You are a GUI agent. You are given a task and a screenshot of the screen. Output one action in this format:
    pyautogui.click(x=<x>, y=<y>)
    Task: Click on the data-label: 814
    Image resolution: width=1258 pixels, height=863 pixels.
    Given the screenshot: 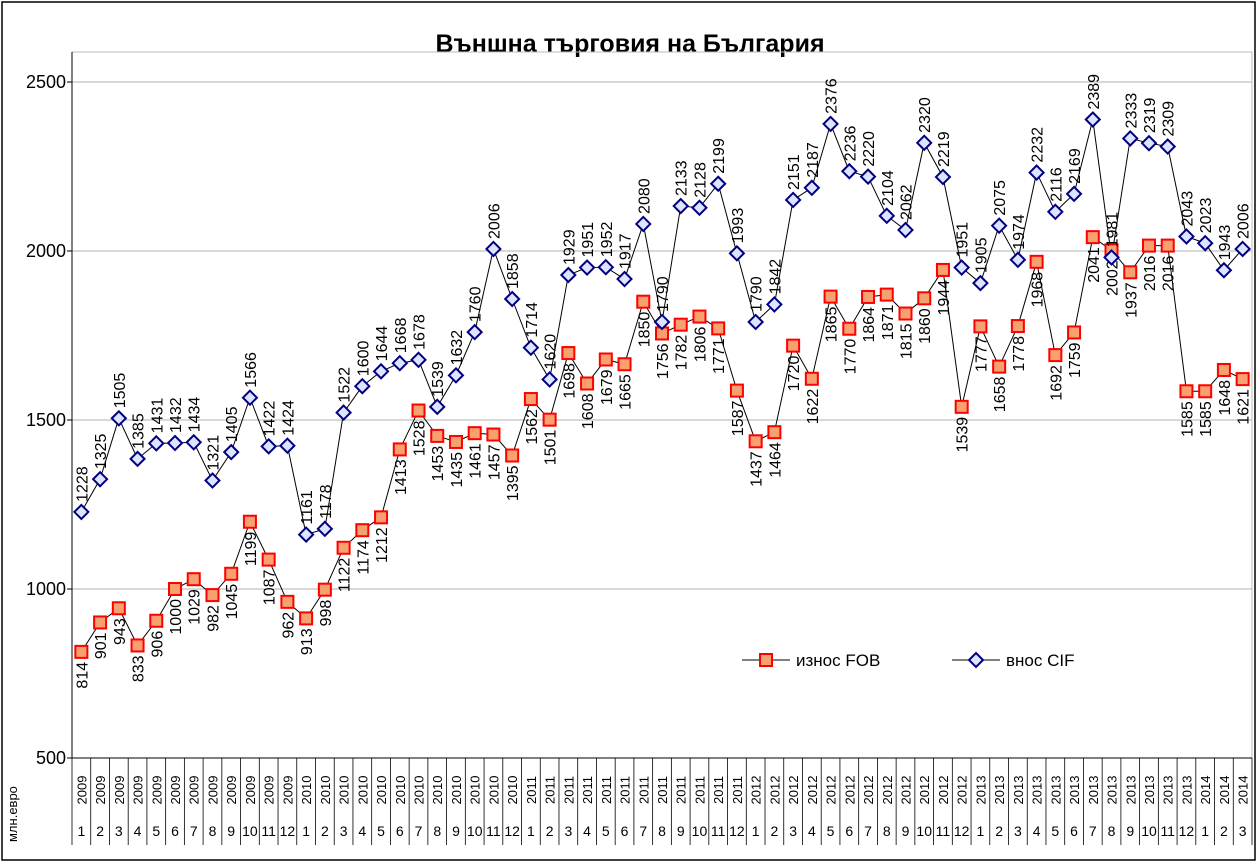 What is the action you would take?
    pyautogui.click(x=82, y=675)
    